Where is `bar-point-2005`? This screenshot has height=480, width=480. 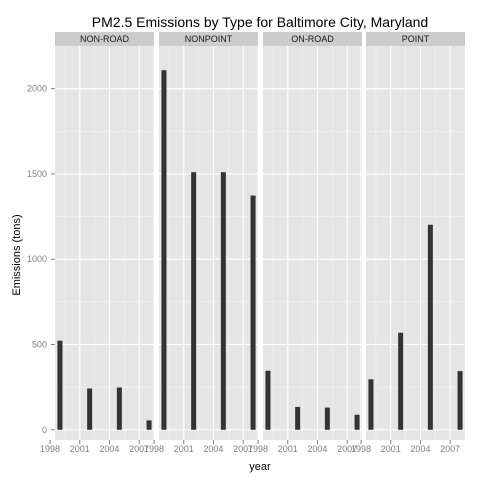
bar-point-2005 is located at coordinates (430, 327).